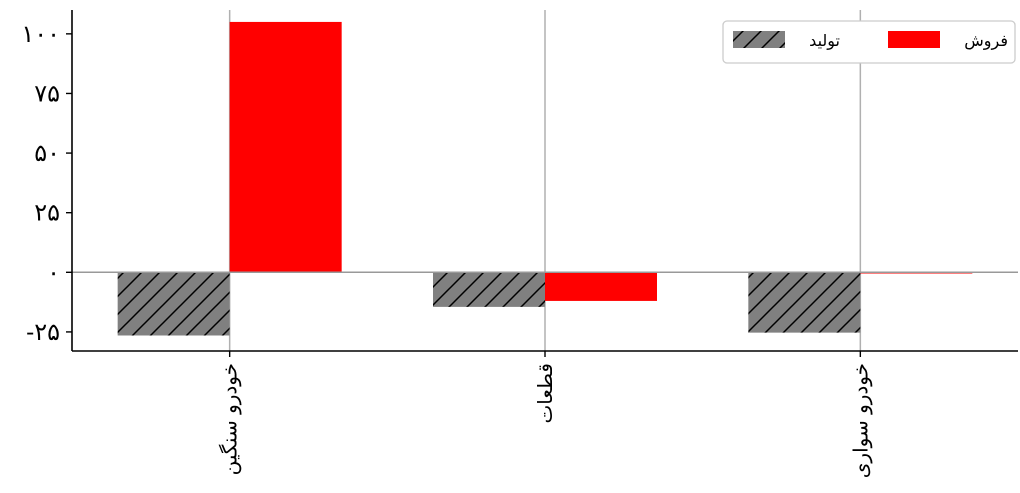 The width and height of the screenshot is (1020, 493). Describe the element at coordinates (545, 393) in the screenshot. I see `category-label: قطعات` at that location.